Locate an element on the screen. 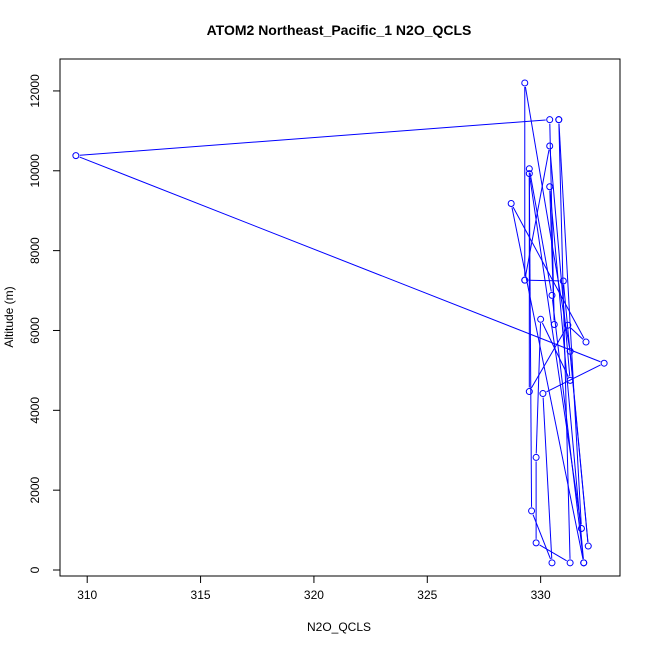 This screenshot has height=650, width=650. y-tick-label: 12000 is located at coordinates (35, 91).